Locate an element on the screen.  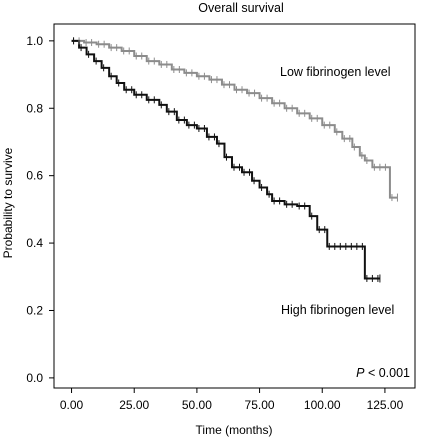
x-tick-label: 50.00 is located at coordinates (197, 405).